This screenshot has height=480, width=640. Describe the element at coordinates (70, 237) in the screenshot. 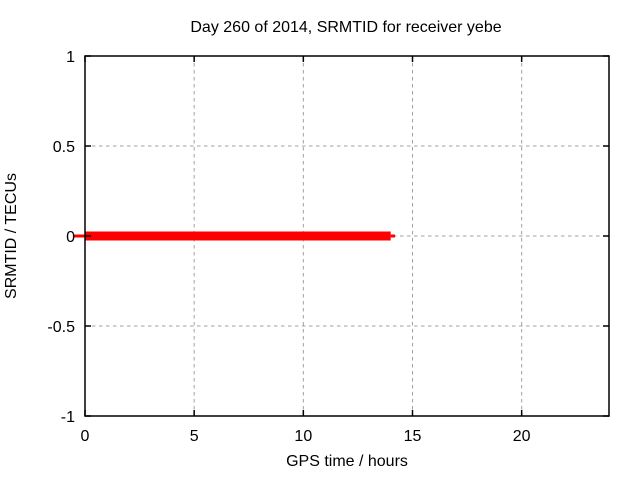

I see `y-tick-label: 0` at that location.